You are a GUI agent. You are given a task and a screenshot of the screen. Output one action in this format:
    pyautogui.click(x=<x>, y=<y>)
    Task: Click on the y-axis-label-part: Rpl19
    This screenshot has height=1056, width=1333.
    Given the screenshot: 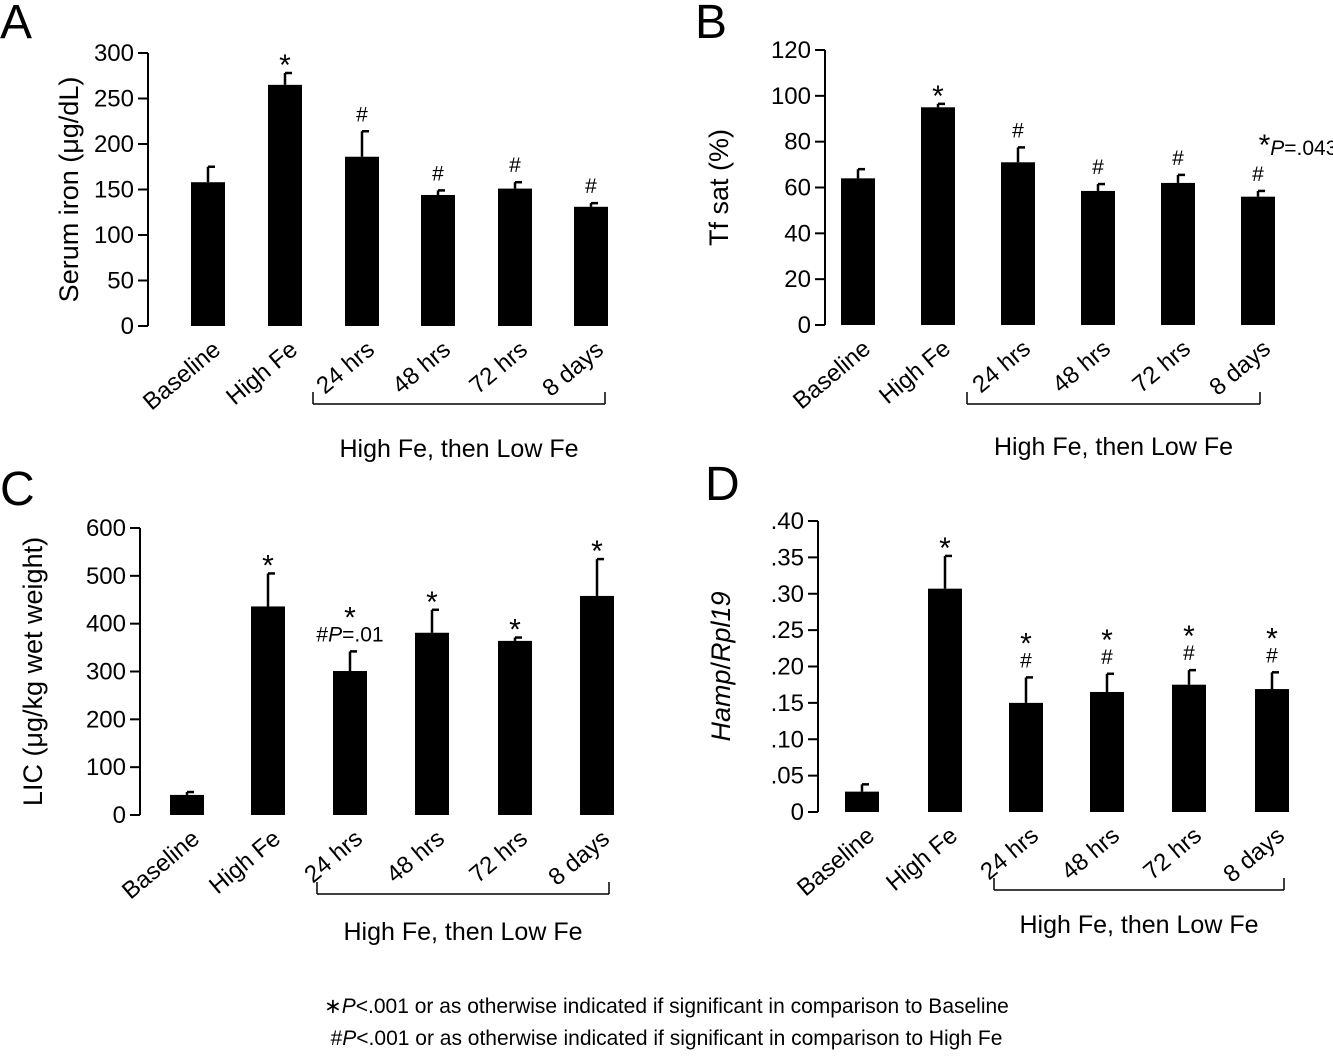 What is the action you would take?
    pyautogui.click(x=721, y=626)
    